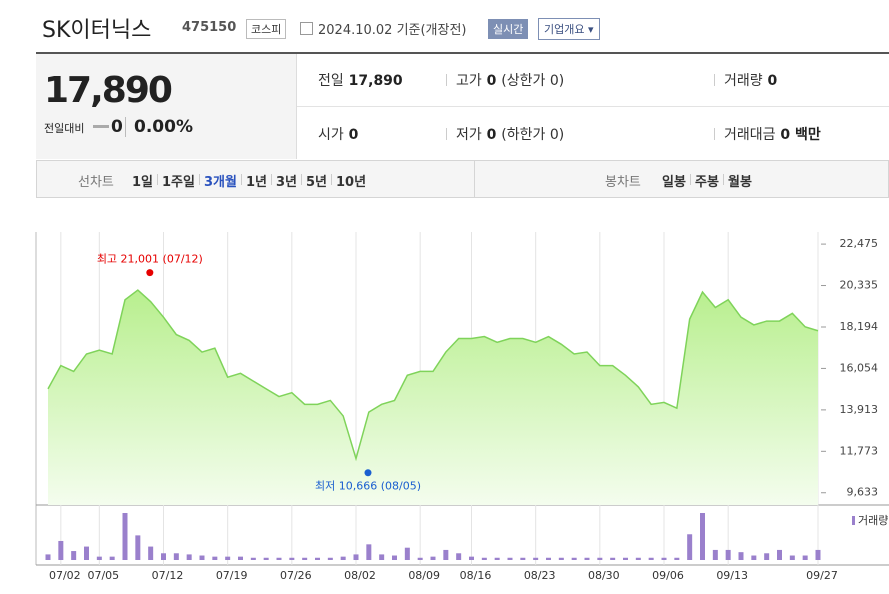 The width and height of the screenshot is (889, 594). I want to click on code: 475150, so click(209, 27).